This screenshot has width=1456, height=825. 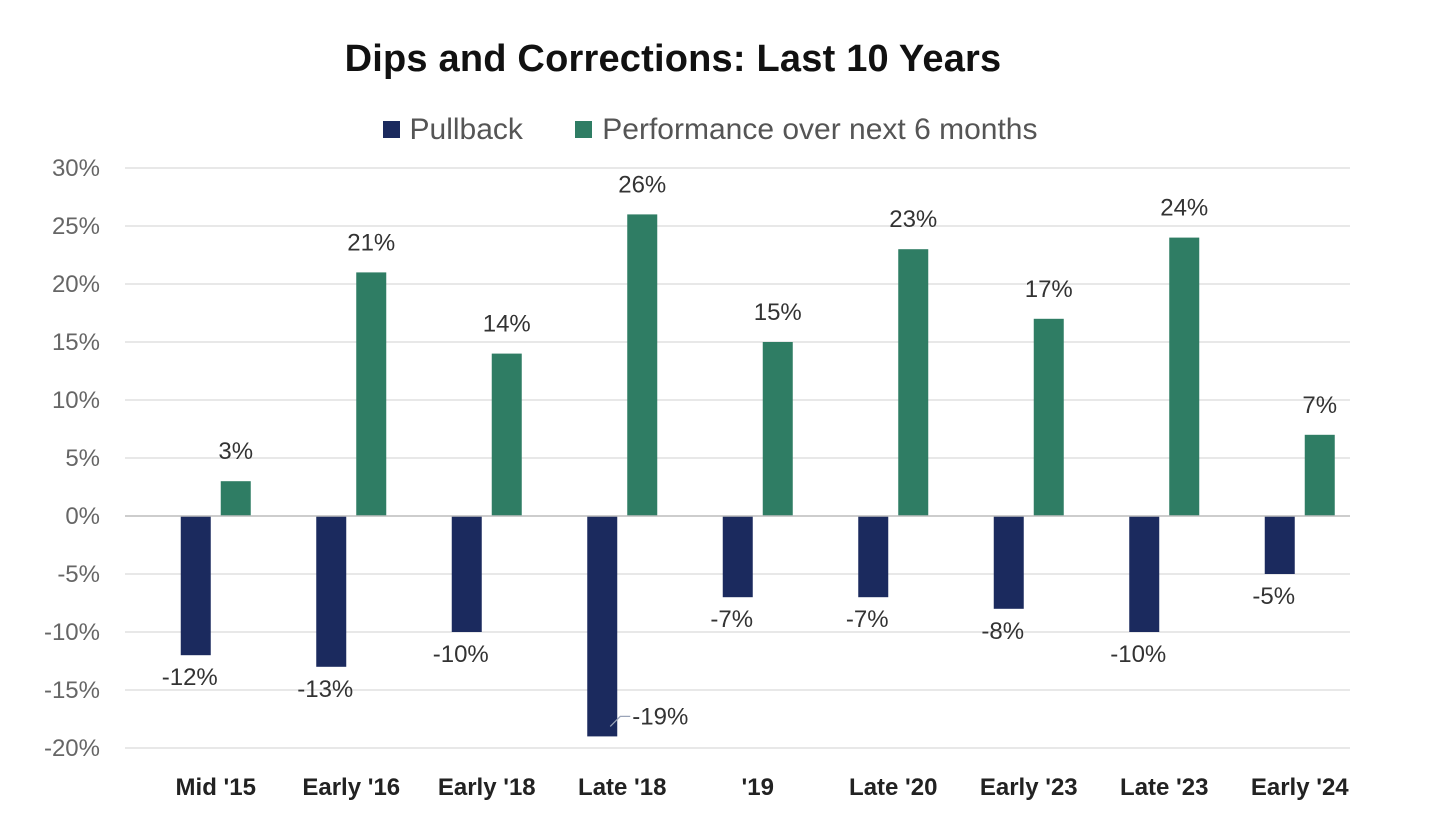 I want to click on legend-item-performance: Performance over next 6 months, so click(x=806, y=130).